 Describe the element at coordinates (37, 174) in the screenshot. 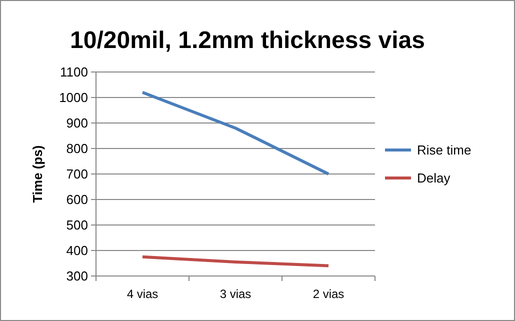

I see `y-axis-title: Time (ps)` at that location.